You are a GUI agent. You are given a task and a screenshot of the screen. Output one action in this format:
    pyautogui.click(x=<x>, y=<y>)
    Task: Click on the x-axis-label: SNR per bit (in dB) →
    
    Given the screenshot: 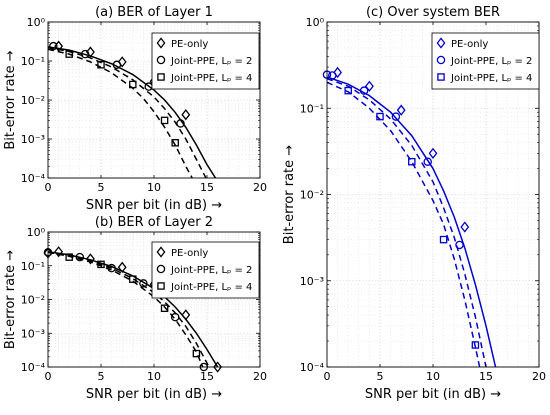 What is the action you would take?
    pyautogui.click(x=433, y=394)
    